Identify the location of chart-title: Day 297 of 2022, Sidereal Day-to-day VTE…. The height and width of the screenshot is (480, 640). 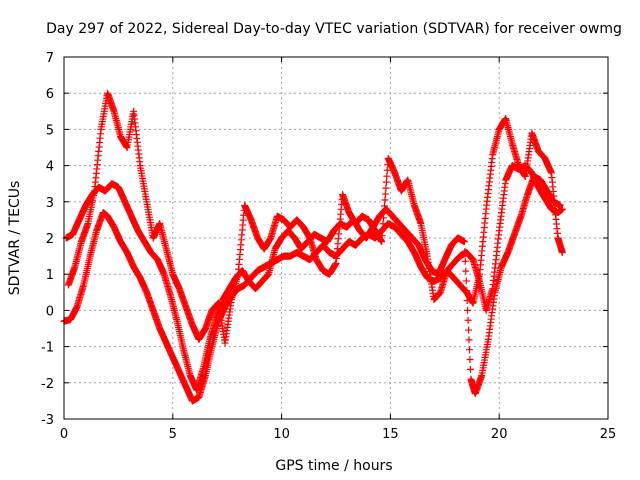
(334, 29).